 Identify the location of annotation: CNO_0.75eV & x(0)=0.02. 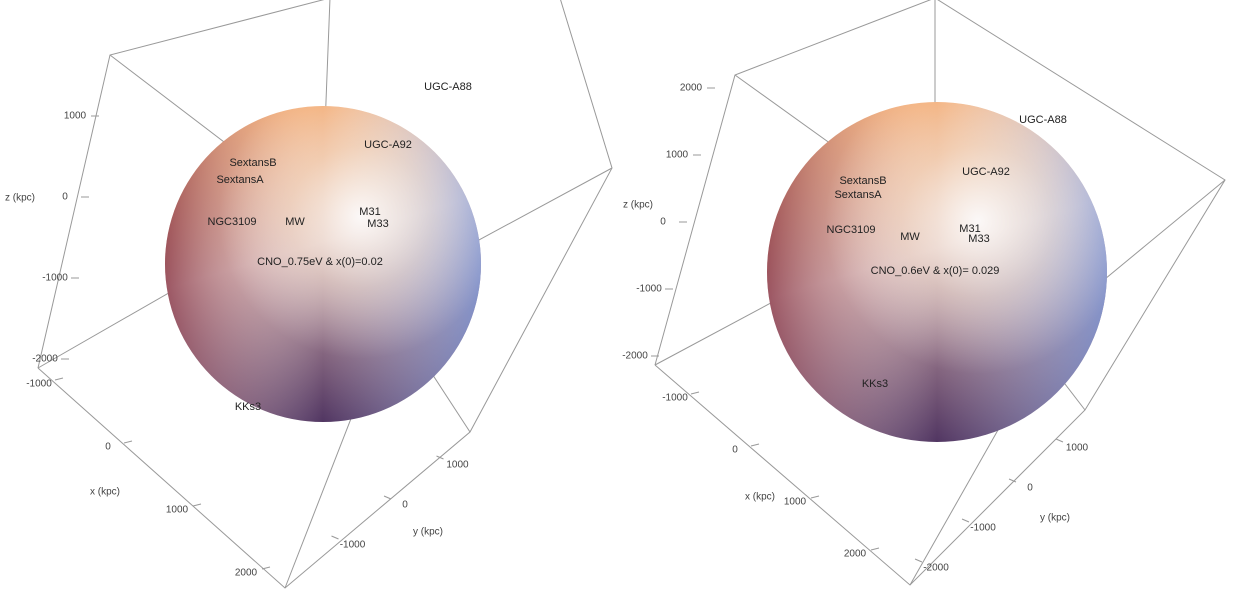
(320, 262).